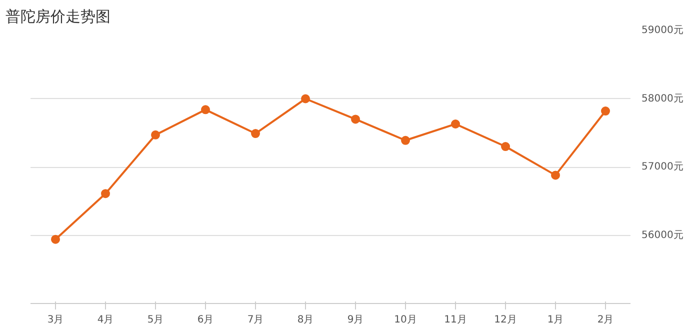 This screenshot has width=693, height=331. What do you see at coordinates (555, 320) in the screenshot?
I see `x-tick-label: 1月` at bounding box center [555, 320].